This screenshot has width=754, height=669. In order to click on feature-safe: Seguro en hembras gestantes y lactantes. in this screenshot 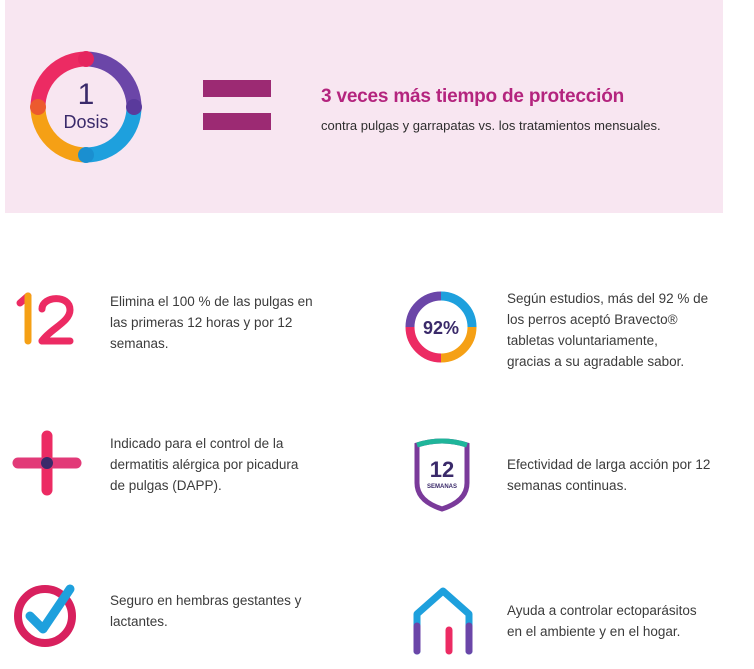, I will do `click(177, 614)`.